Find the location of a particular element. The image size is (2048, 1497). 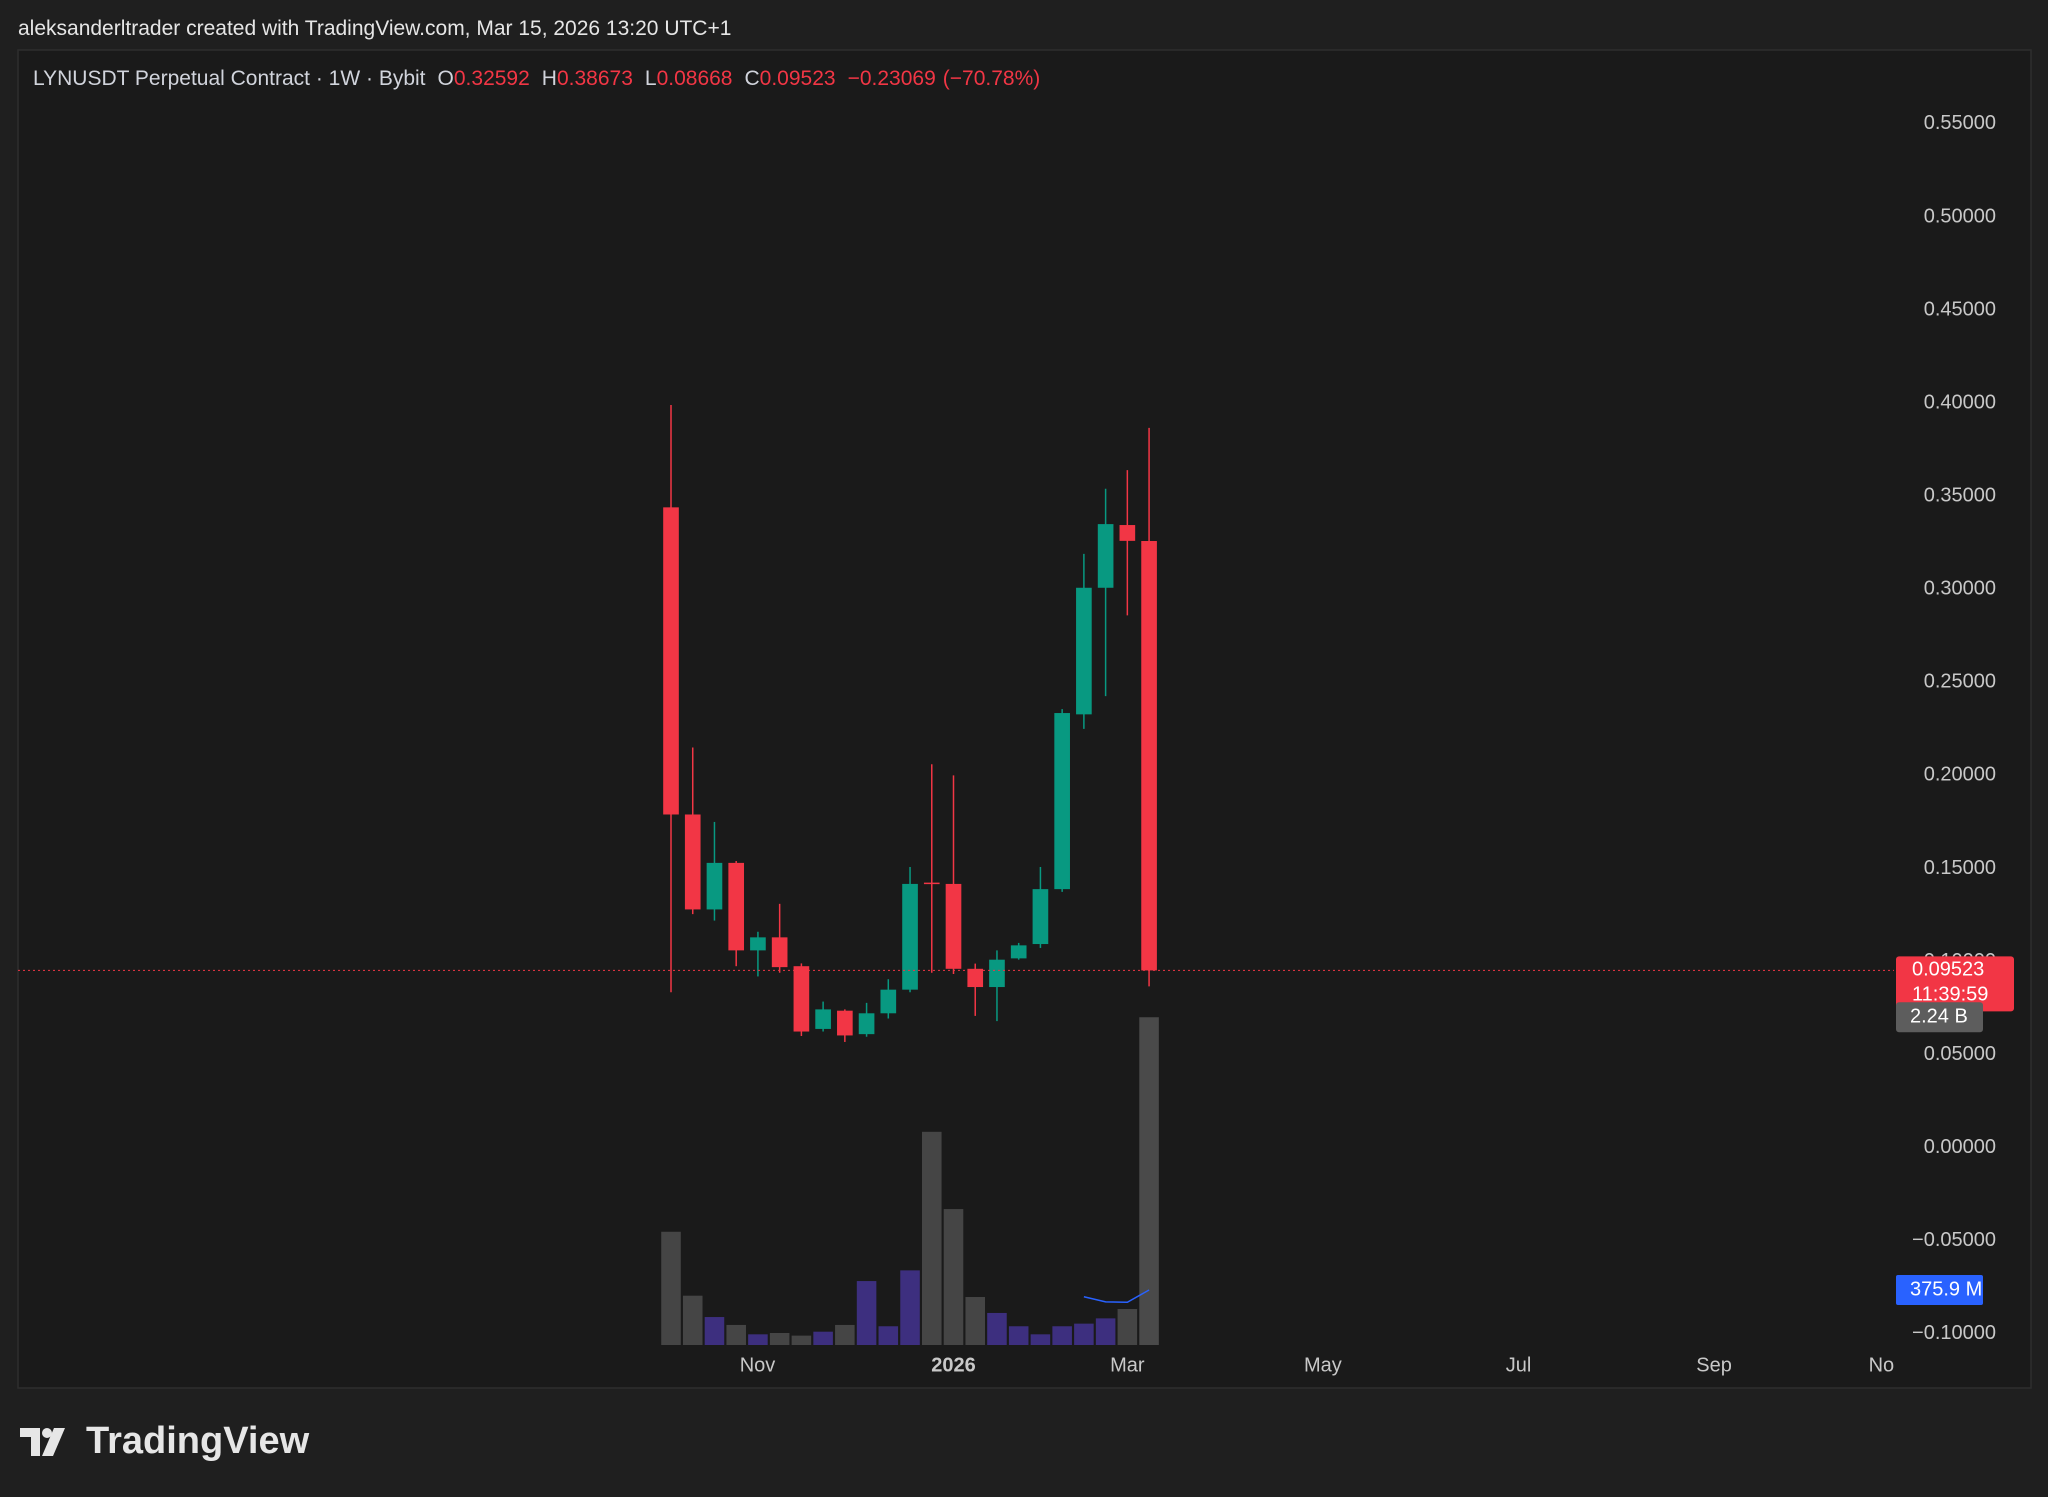

brand-logo is located at coordinates (42, 1442).